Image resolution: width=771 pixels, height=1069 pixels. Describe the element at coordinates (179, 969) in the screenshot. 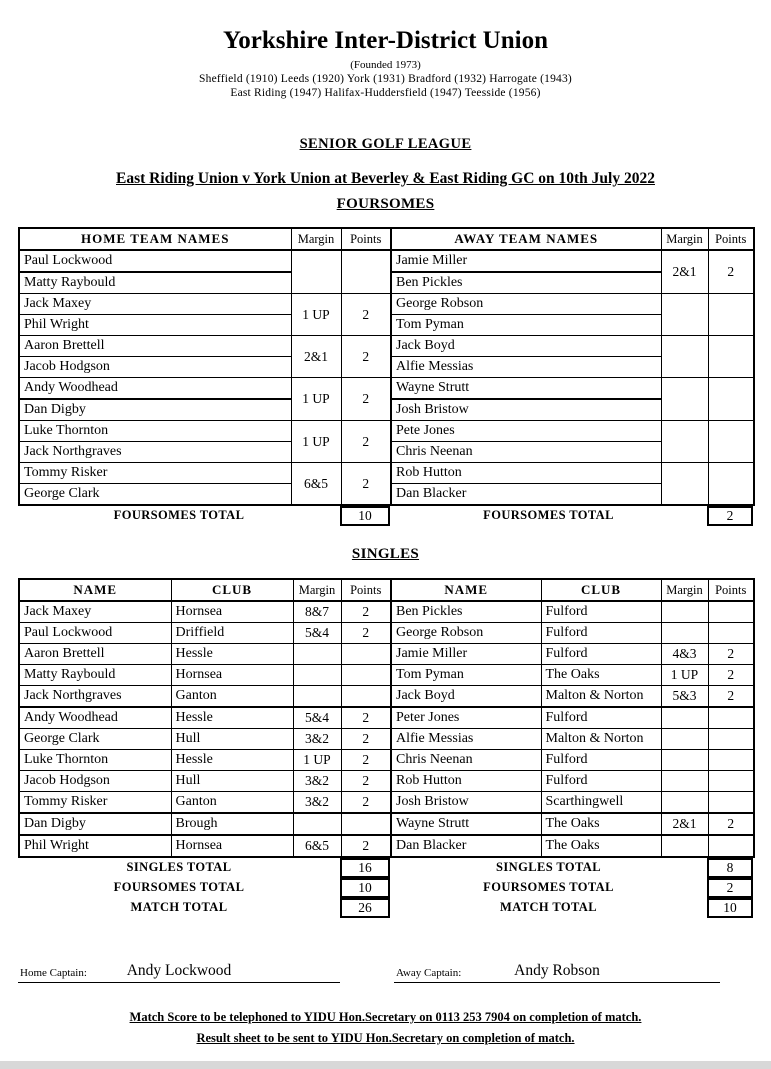

I see `home-captain-line: Home Captain: Andy Lockwood` at that location.